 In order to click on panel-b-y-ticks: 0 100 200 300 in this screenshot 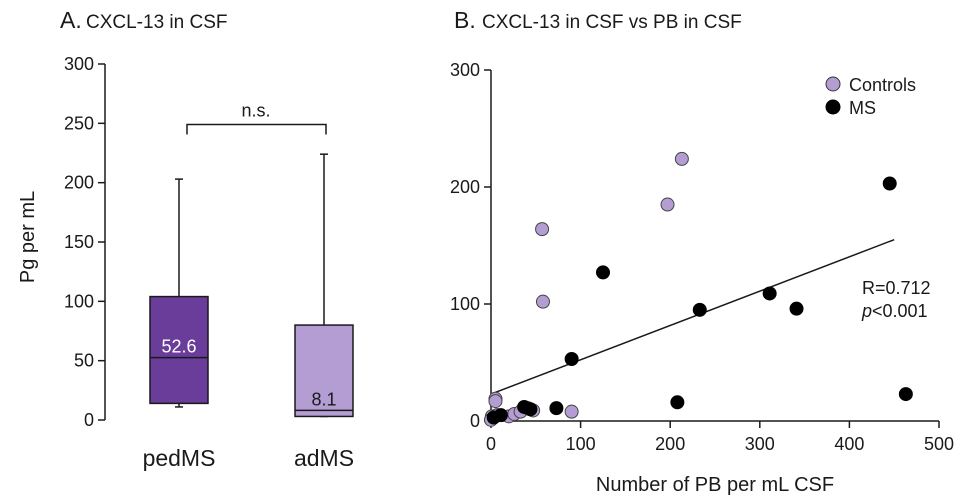, I will do `click(470, 245)`.